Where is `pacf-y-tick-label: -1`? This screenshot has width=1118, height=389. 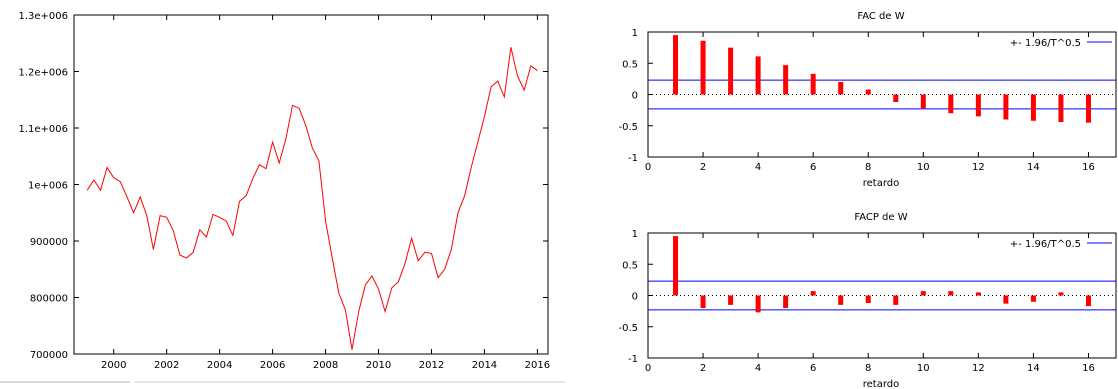
pacf-y-tick-label: -1 is located at coordinates (633, 359).